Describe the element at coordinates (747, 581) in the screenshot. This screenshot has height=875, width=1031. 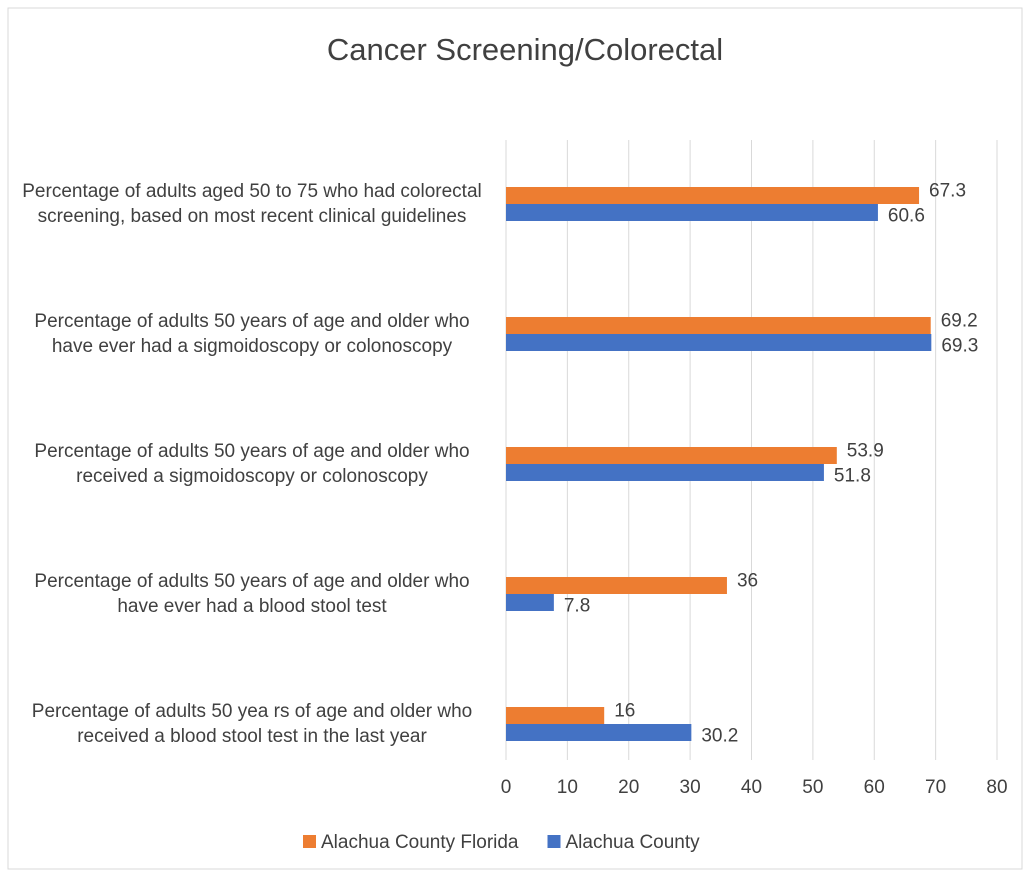
I see `data-label: 36` at that location.